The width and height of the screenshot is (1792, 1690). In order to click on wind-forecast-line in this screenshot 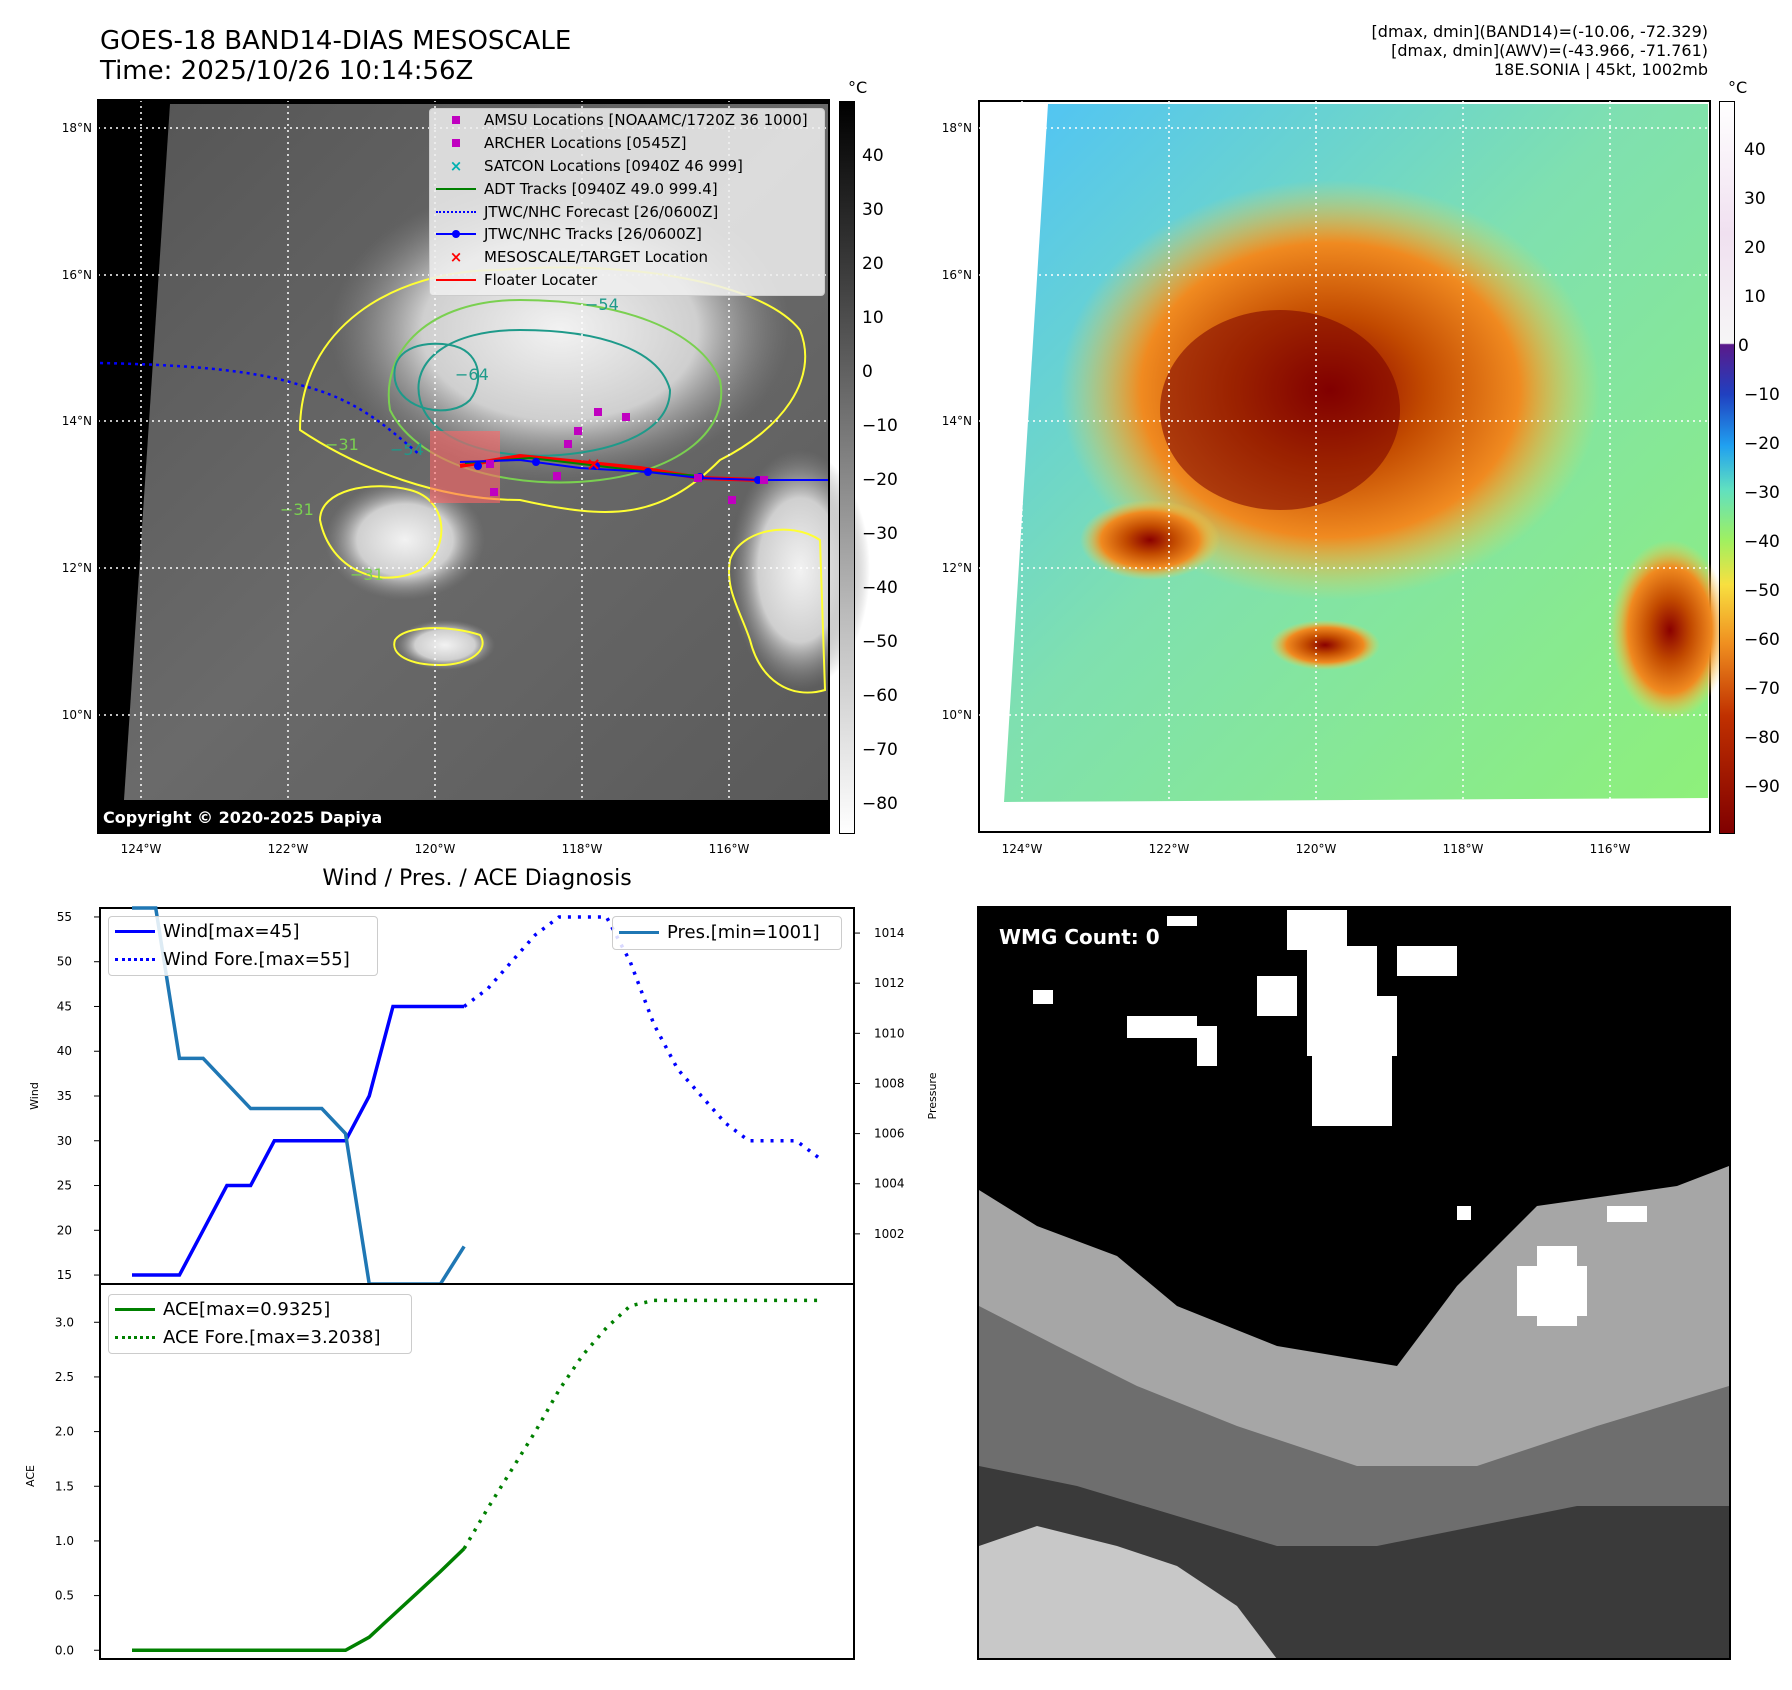, I will do `click(642, 1038)`.